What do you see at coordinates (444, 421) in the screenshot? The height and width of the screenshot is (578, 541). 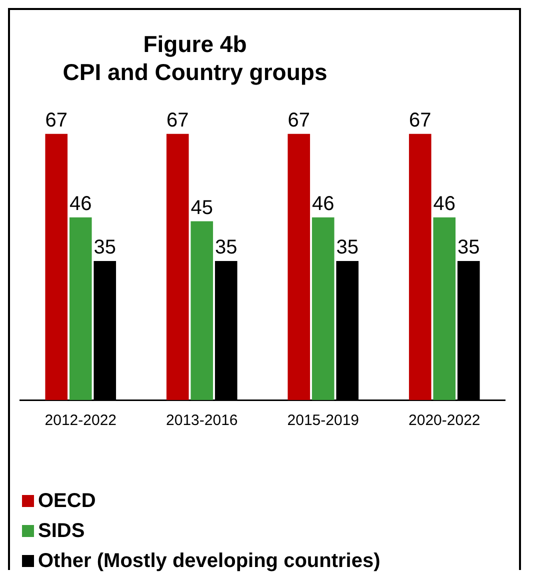 I see `x-tick-label: 2020-2022` at bounding box center [444, 421].